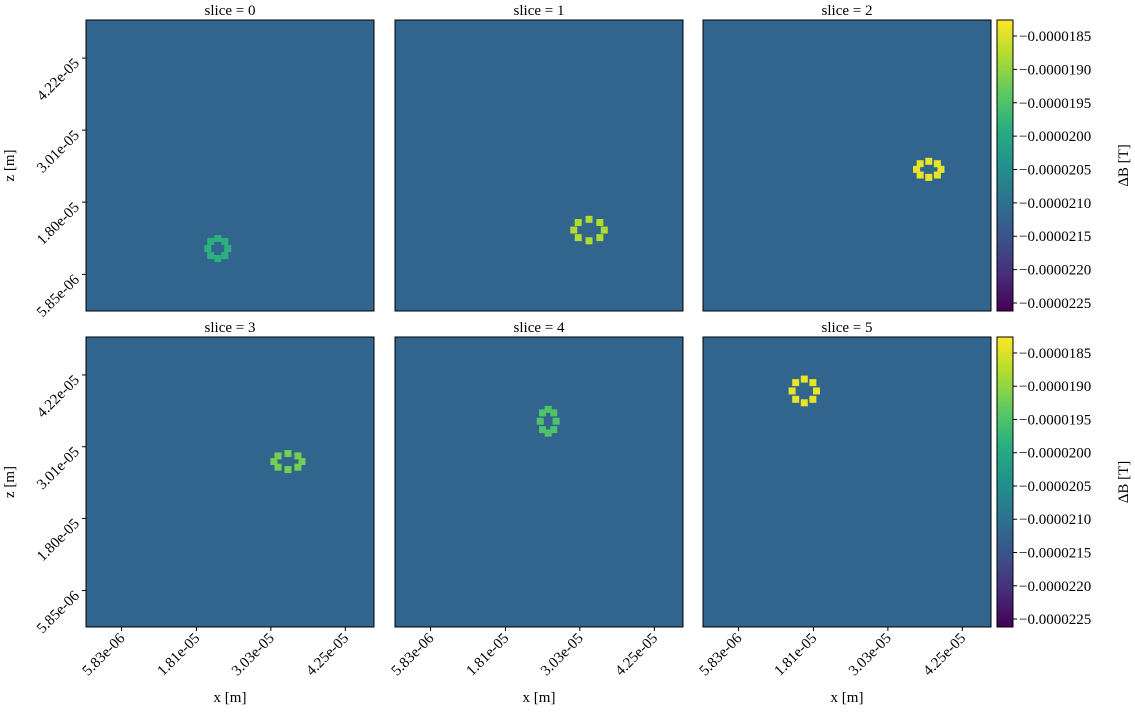 The image size is (1135, 715). I want to click on panel-title: slice = 0, so click(230, 11).